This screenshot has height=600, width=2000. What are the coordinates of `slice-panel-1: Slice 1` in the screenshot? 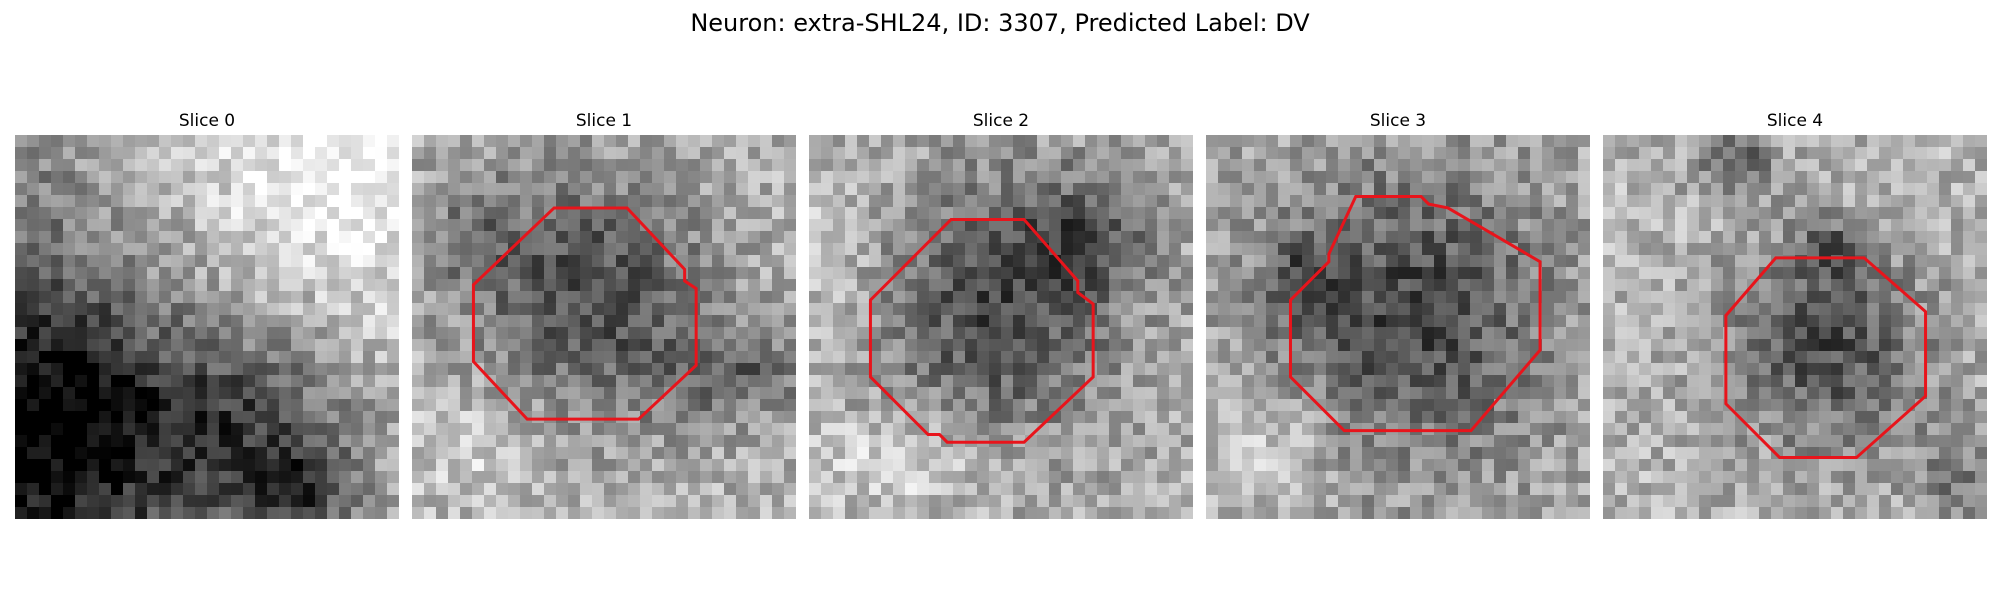 It's located at (604, 314).